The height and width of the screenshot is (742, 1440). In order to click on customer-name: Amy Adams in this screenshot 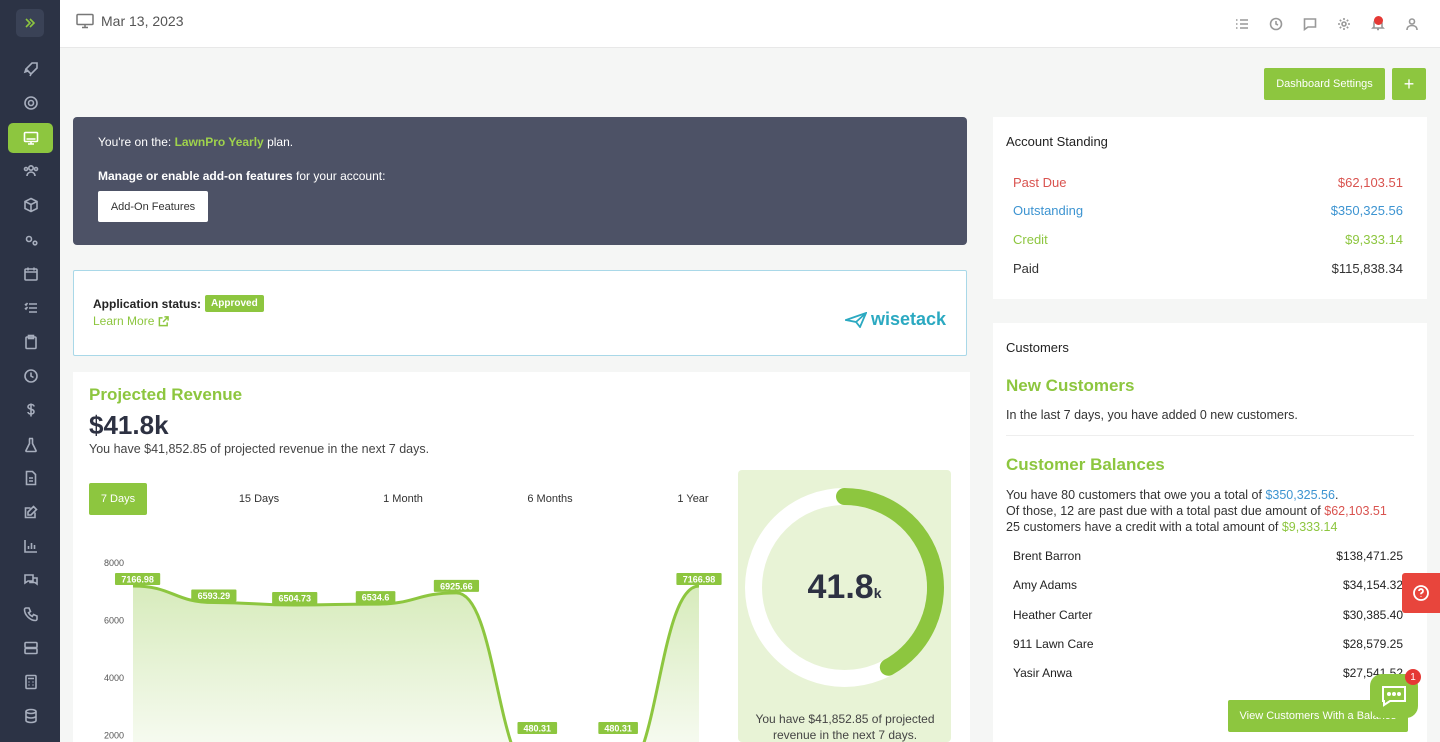, I will do `click(1045, 585)`.